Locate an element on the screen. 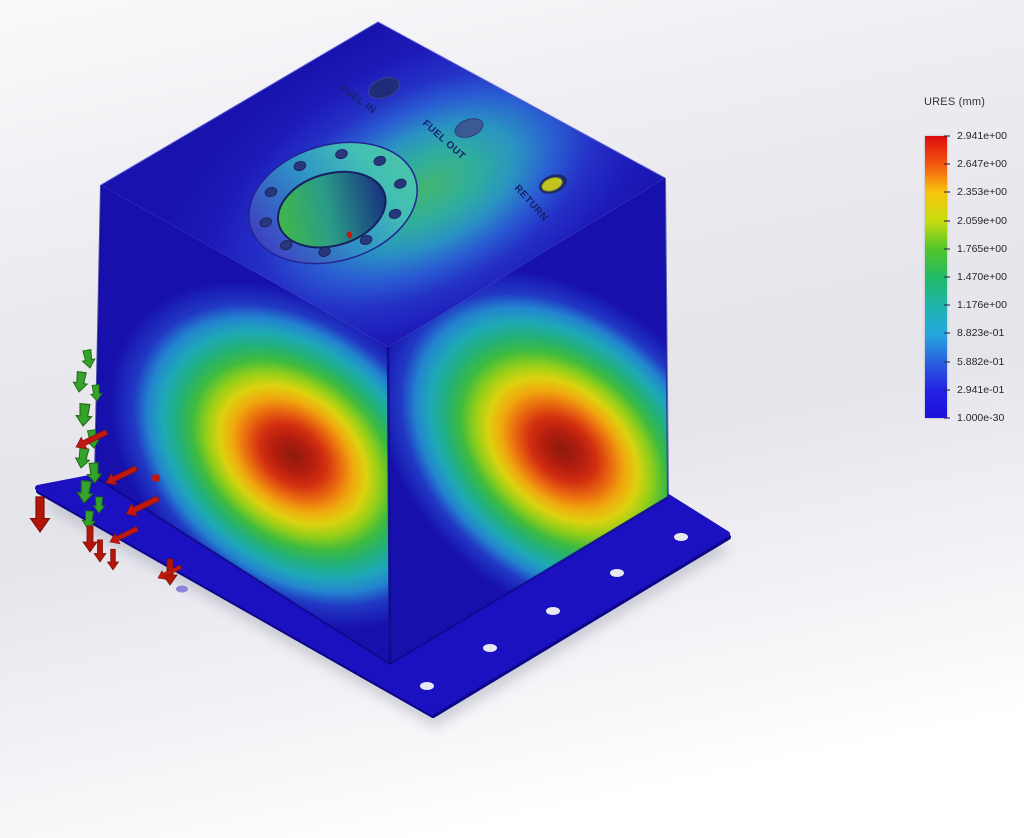 The width and height of the screenshot is (1024, 838). legend-row: 2.941e+00 is located at coordinates (975, 136).